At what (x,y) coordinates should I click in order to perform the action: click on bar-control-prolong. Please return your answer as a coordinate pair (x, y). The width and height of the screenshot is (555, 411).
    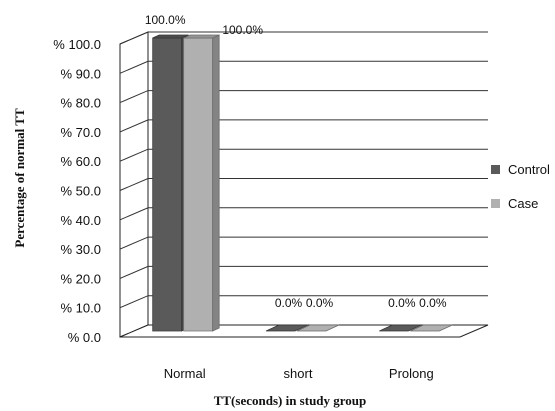
    Looking at the image, I should click on (400, 328).